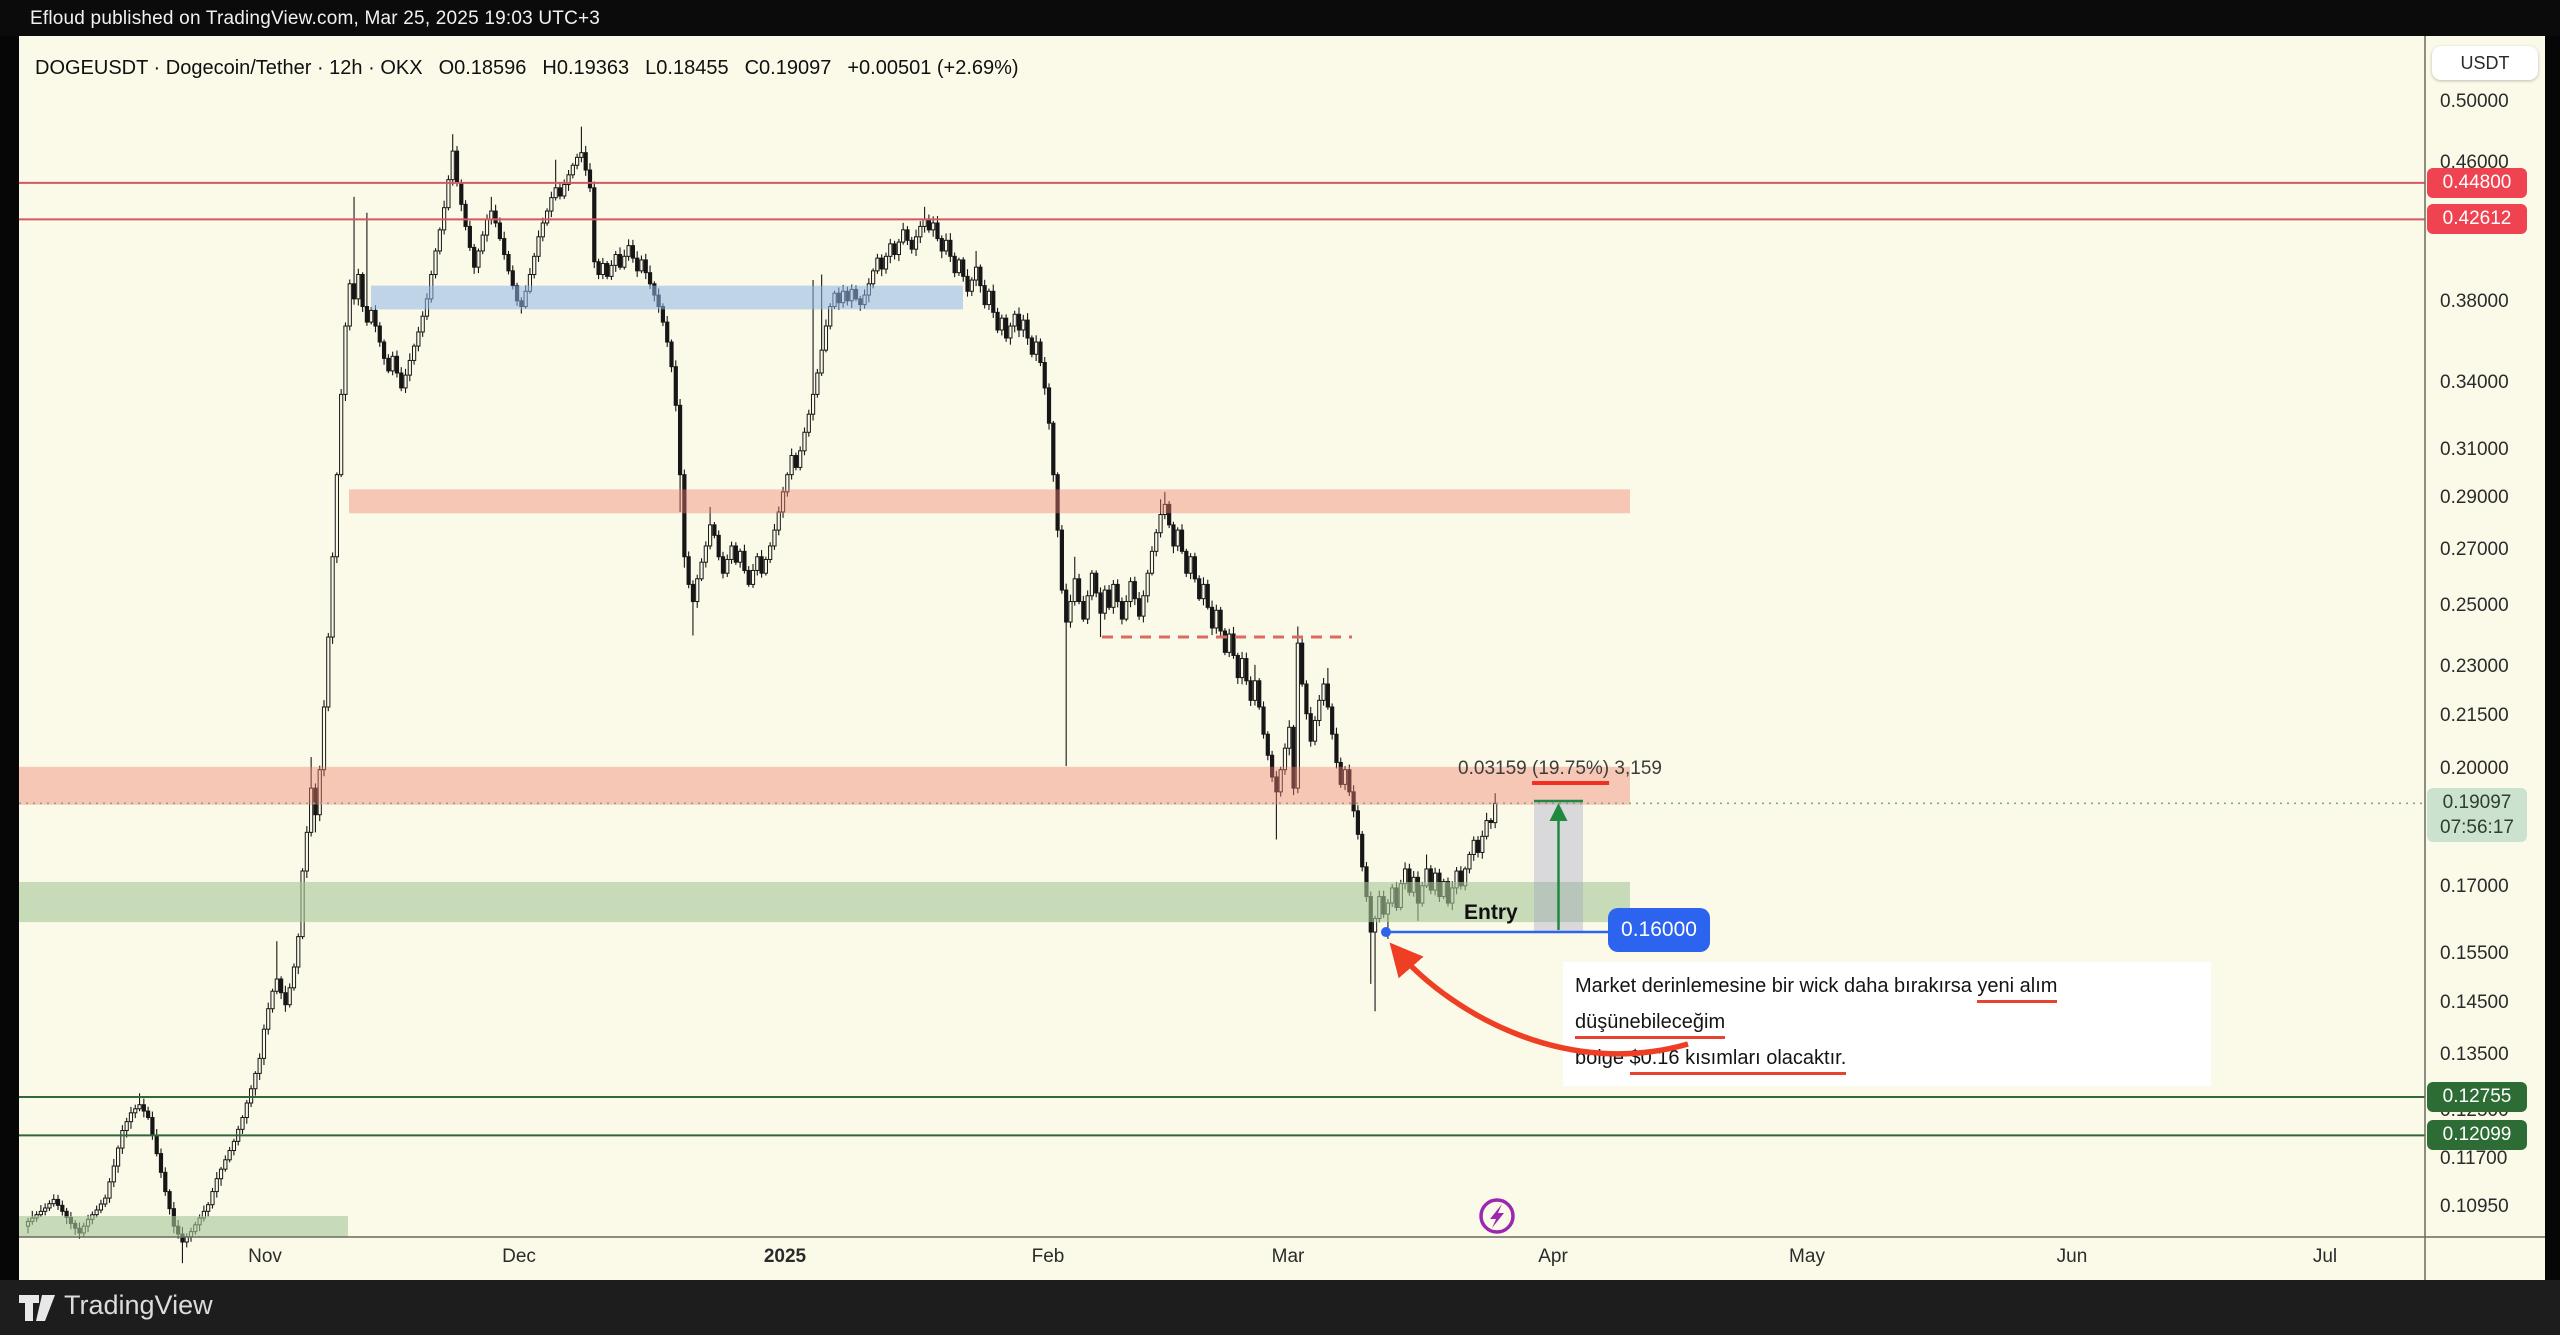  I want to click on zone-supply-pink-mid, so click(989, 501).